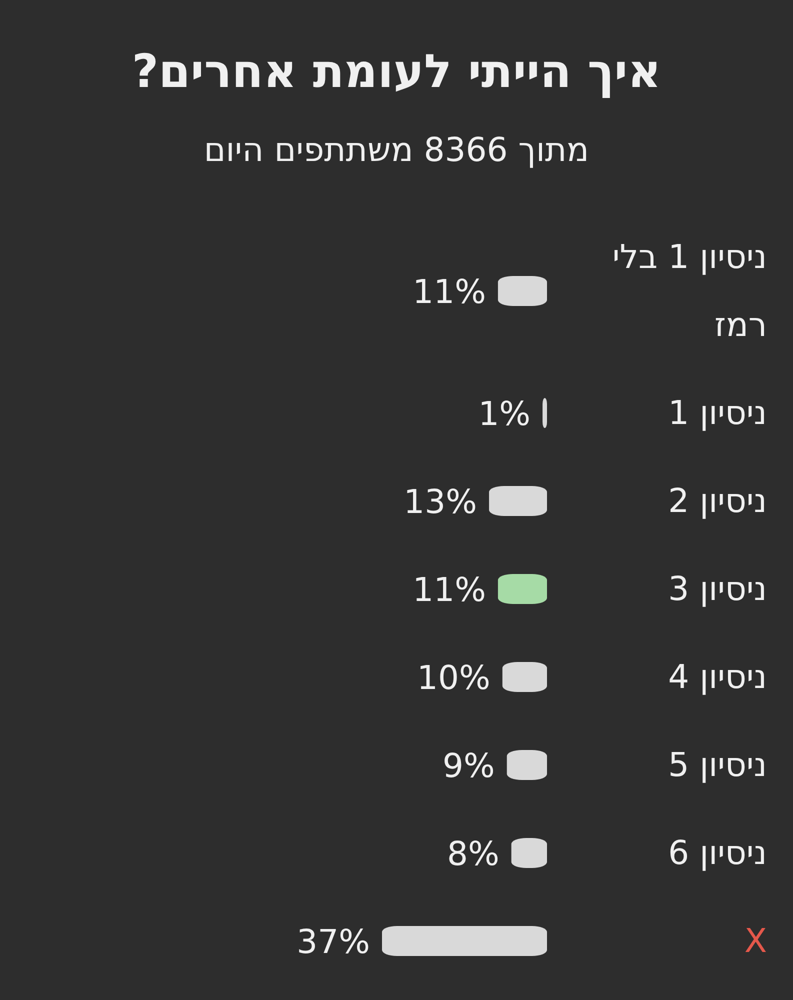  What do you see at coordinates (717, 677) in the screenshot?
I see `y-tick-label: ניסיון 4` at bounding box center [717, 677].